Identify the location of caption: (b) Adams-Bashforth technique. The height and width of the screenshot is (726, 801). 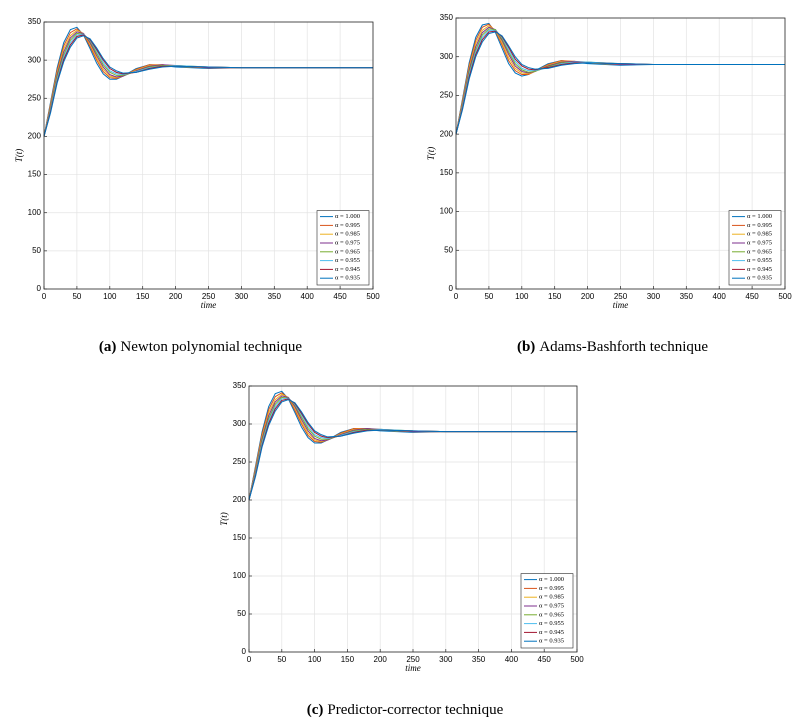
(612, 347).